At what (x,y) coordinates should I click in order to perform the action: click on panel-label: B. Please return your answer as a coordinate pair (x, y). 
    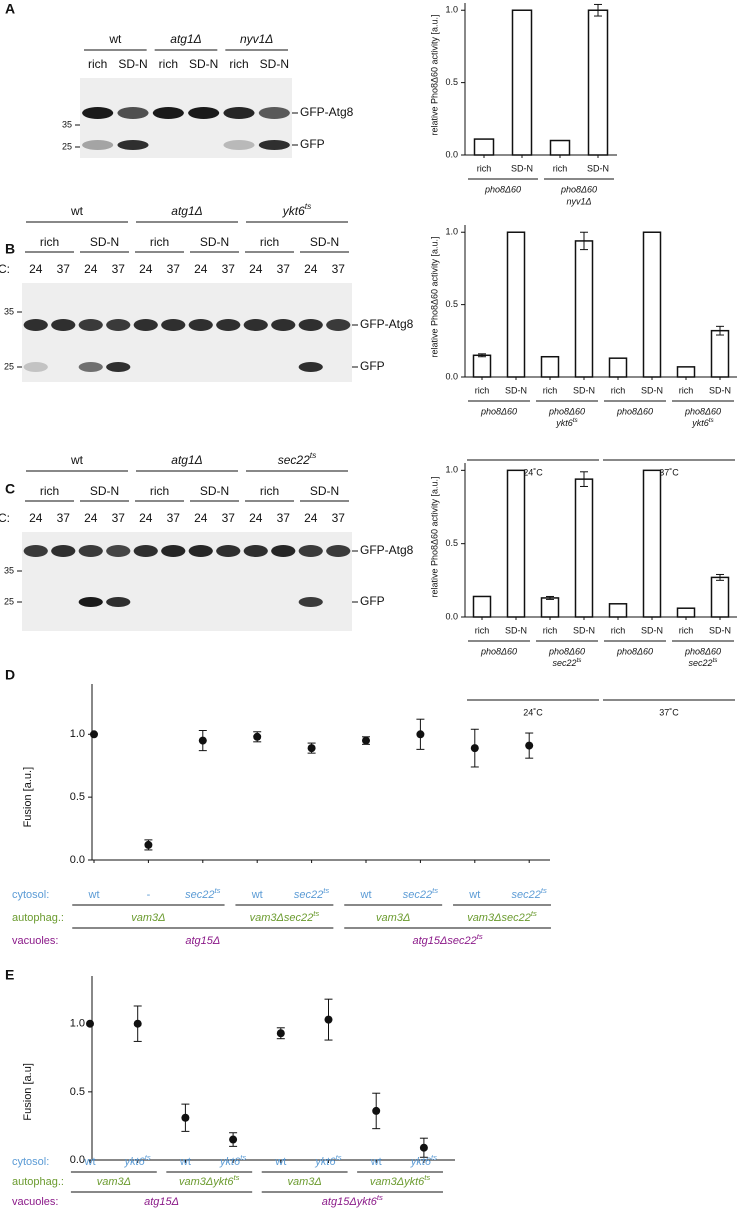
    Looking at the image, I should click on (10, 249).